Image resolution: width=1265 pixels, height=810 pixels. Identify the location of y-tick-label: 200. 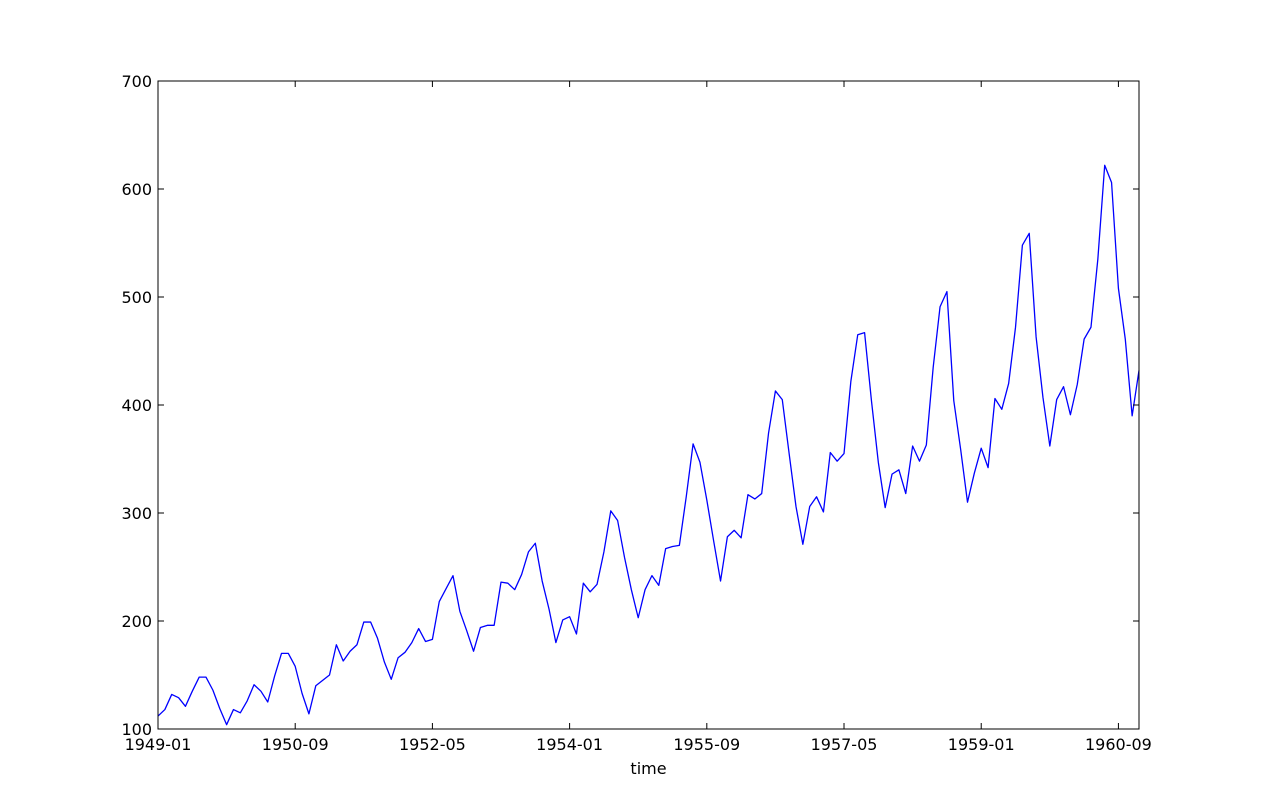
(136, 621).